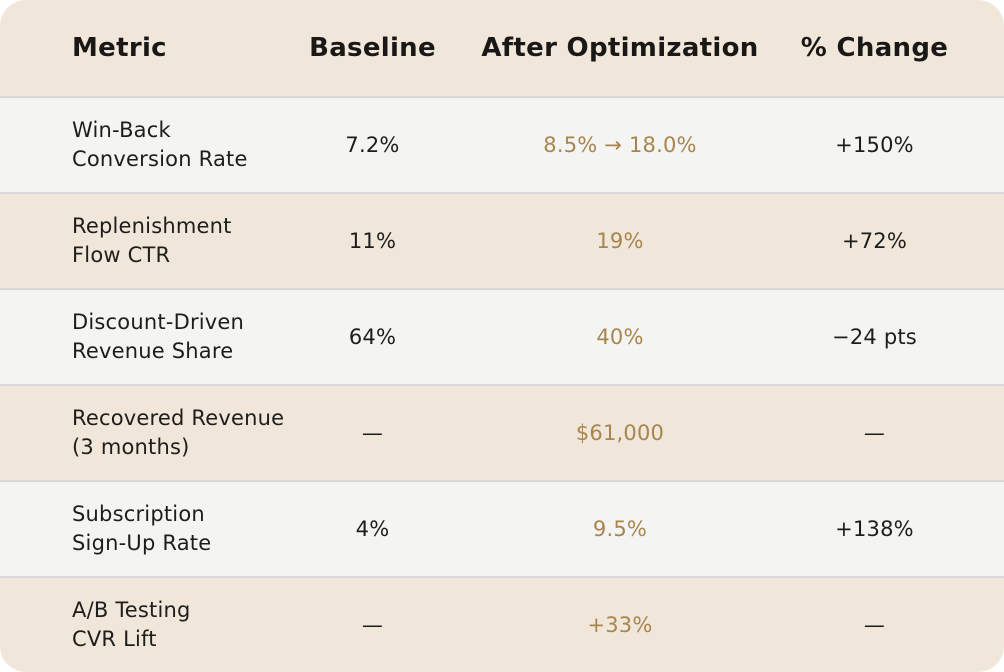 The height and width of the screenshot is (672, 1004). What do you see at coordinates (114, 639) in the screenshot?
I see `metric-label-line2: CVR Lift` at bounding box center [114, 639].